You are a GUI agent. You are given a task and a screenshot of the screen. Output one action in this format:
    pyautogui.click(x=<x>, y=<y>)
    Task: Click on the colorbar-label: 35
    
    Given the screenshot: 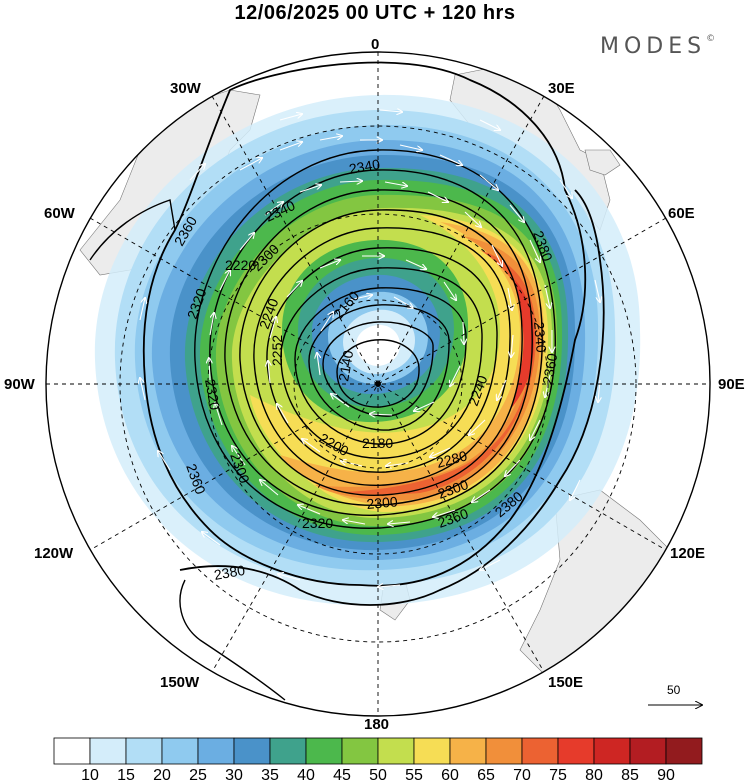 What is the action you would take?
    pyautogui.click(x=270, y=774)
    